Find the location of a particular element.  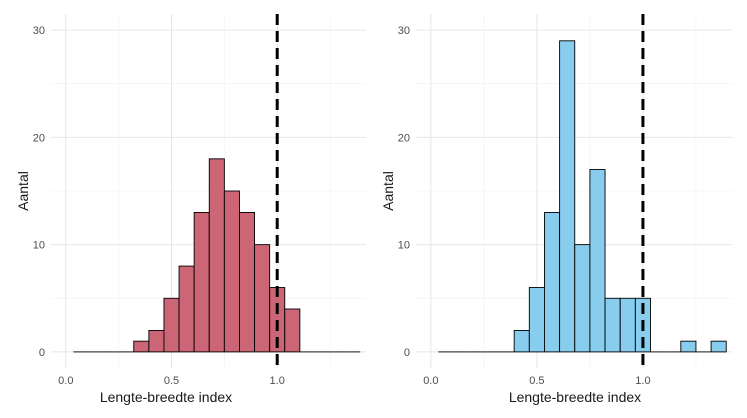

panel-left-y-tick-labels: 0 10 20 30 is located at coordinates (39, 192).